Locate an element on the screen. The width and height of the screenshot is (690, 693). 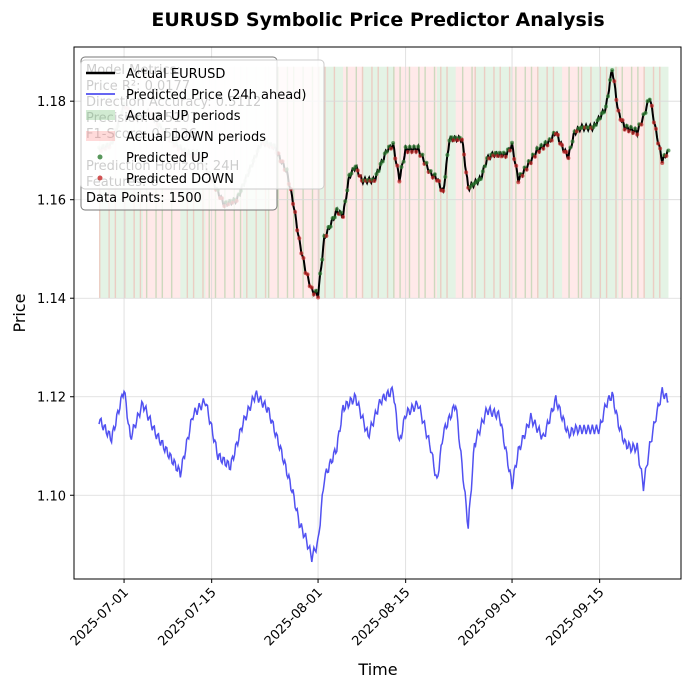
y-tick-label: 1.12 is located at coordinates (51, 398).